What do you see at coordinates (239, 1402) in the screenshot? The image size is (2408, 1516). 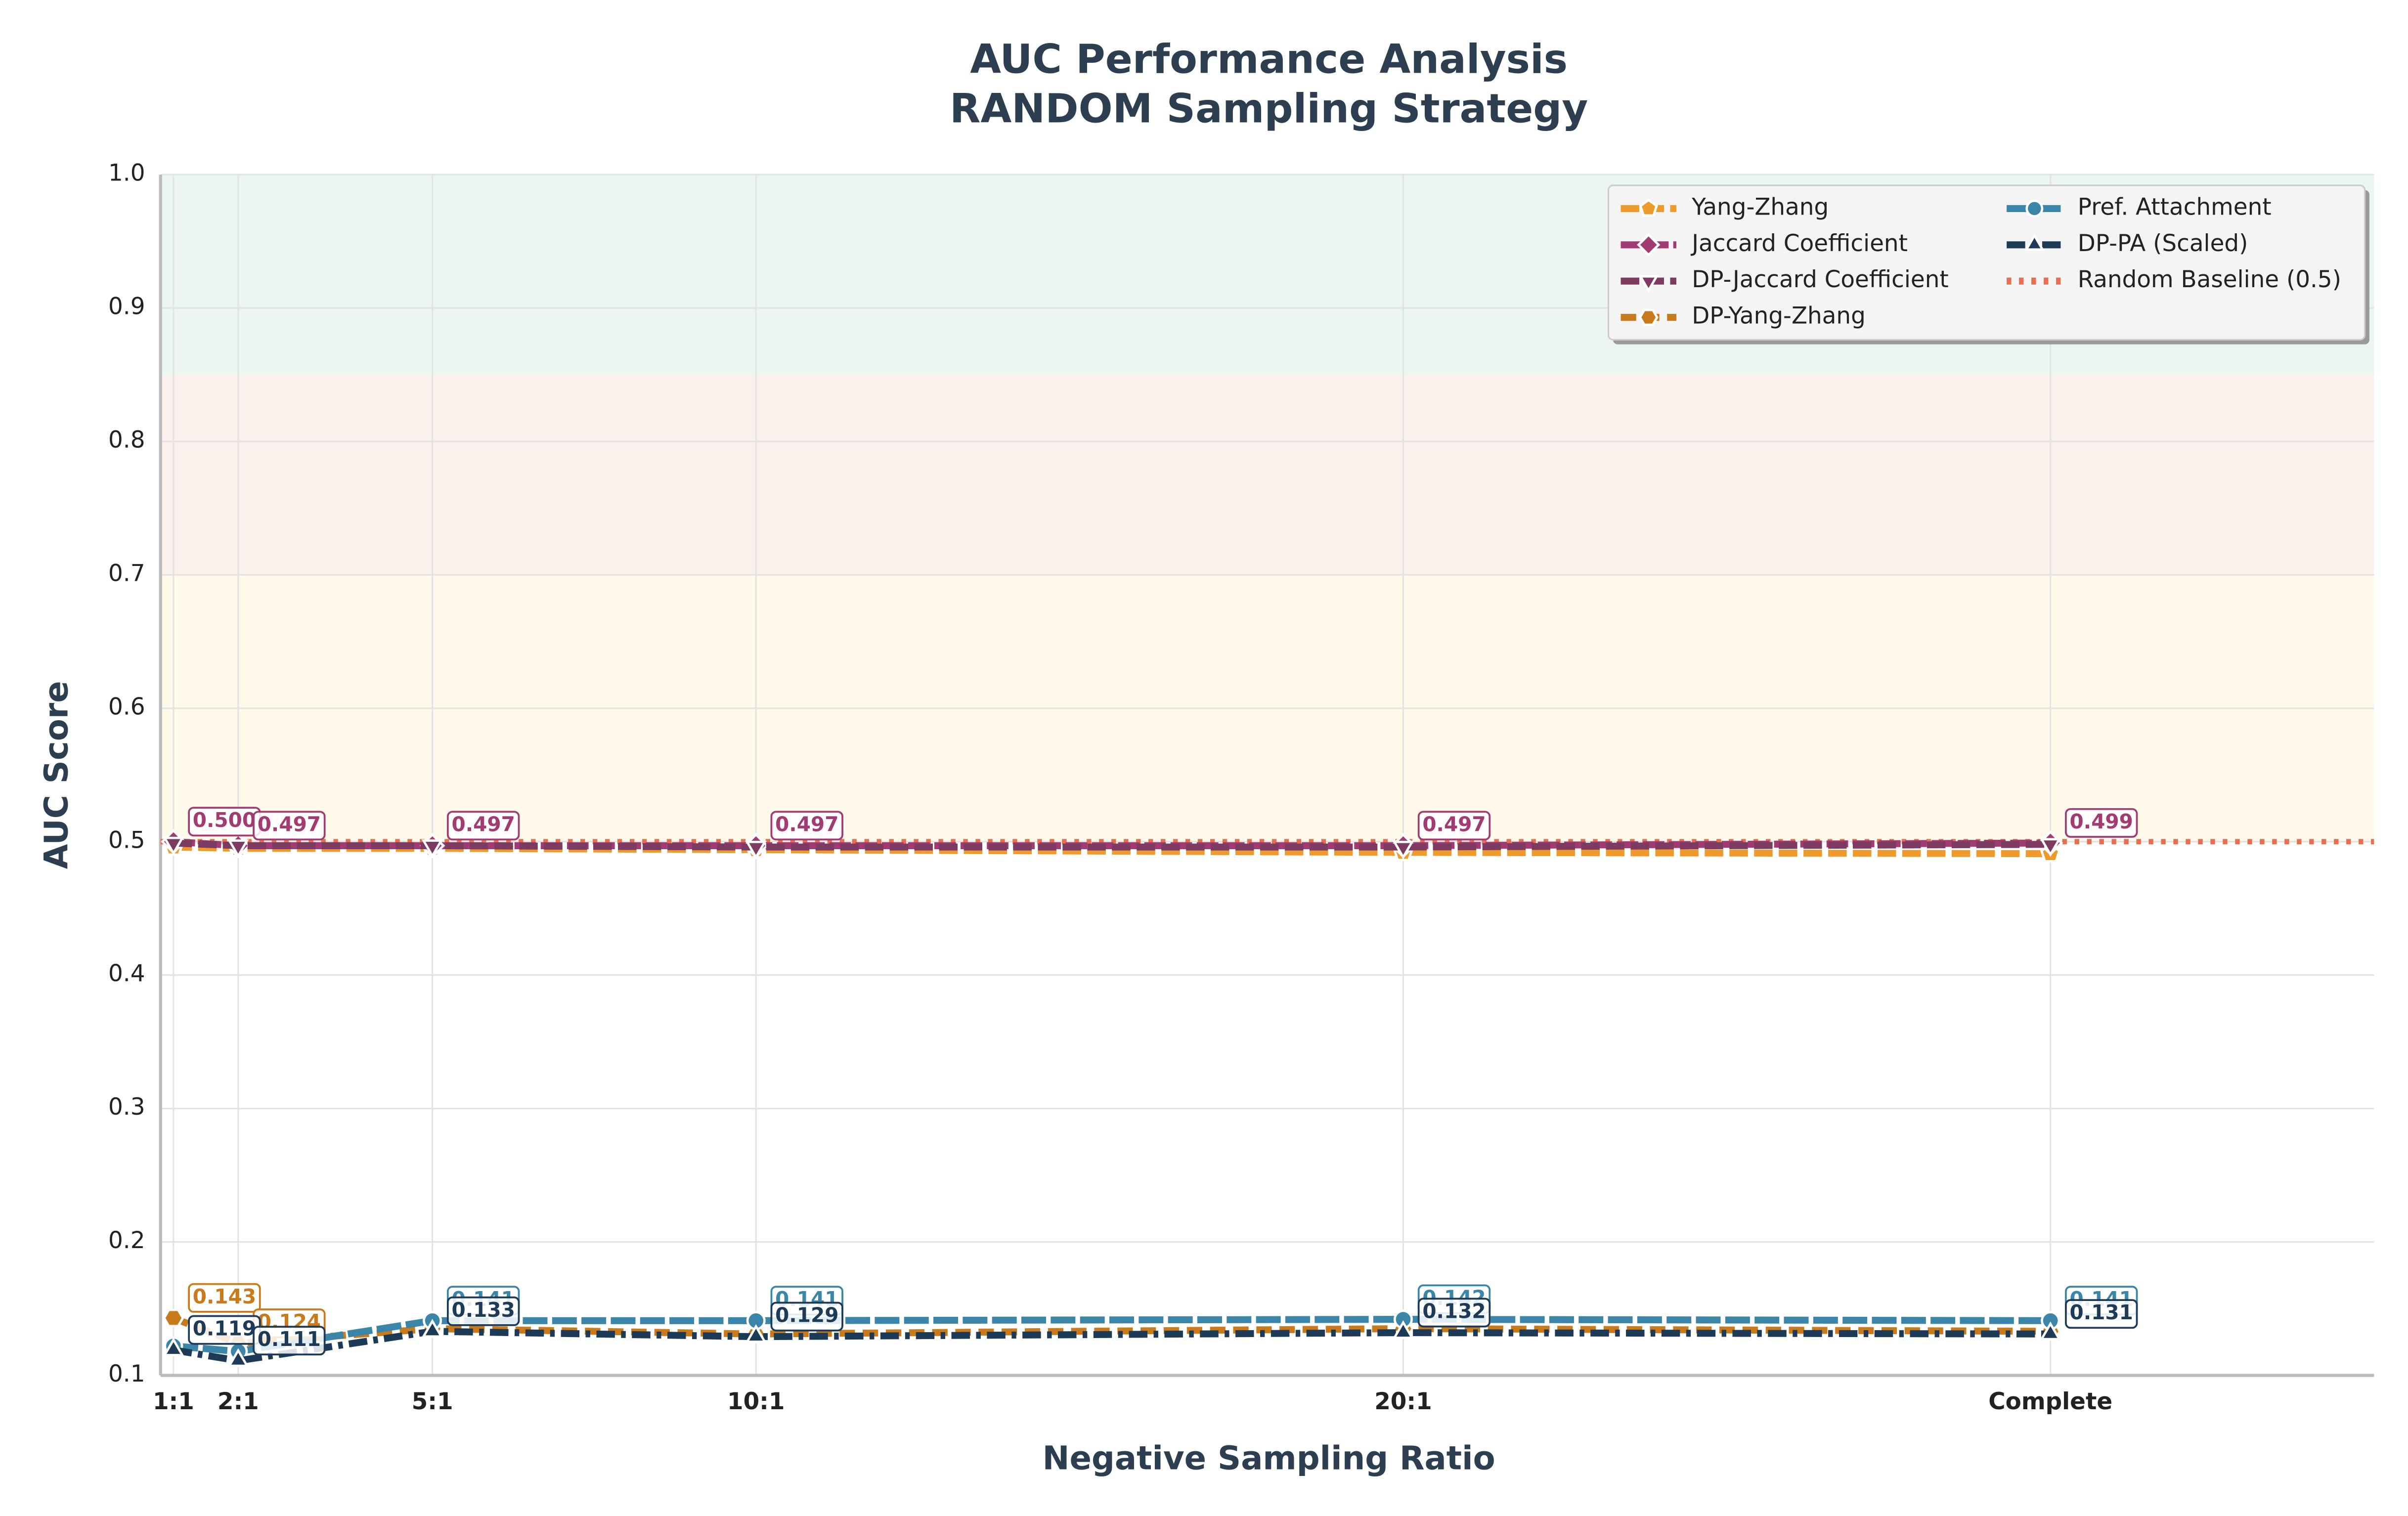 I see `x-tick-label: 2:1` at bounding box center [239, 1402].